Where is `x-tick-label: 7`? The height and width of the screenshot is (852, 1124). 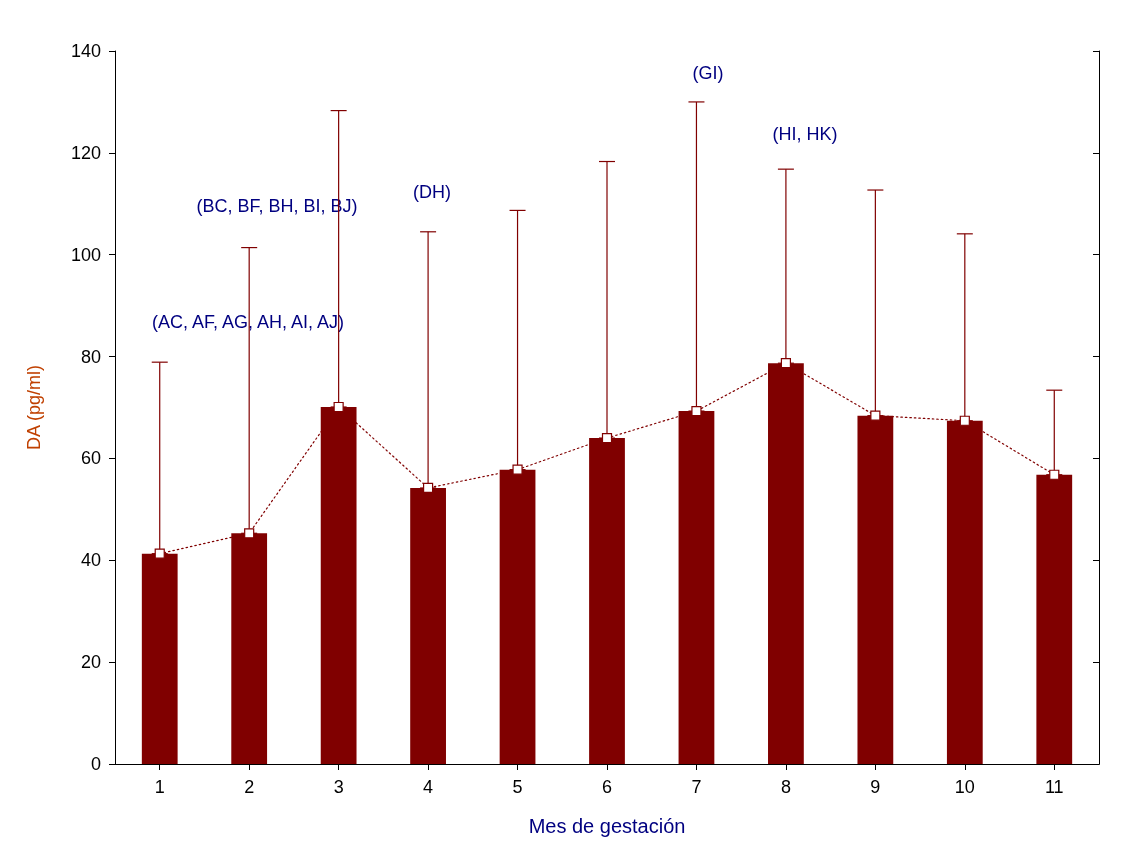
x-tick-label: 7 is located at coordinates (696, 787).